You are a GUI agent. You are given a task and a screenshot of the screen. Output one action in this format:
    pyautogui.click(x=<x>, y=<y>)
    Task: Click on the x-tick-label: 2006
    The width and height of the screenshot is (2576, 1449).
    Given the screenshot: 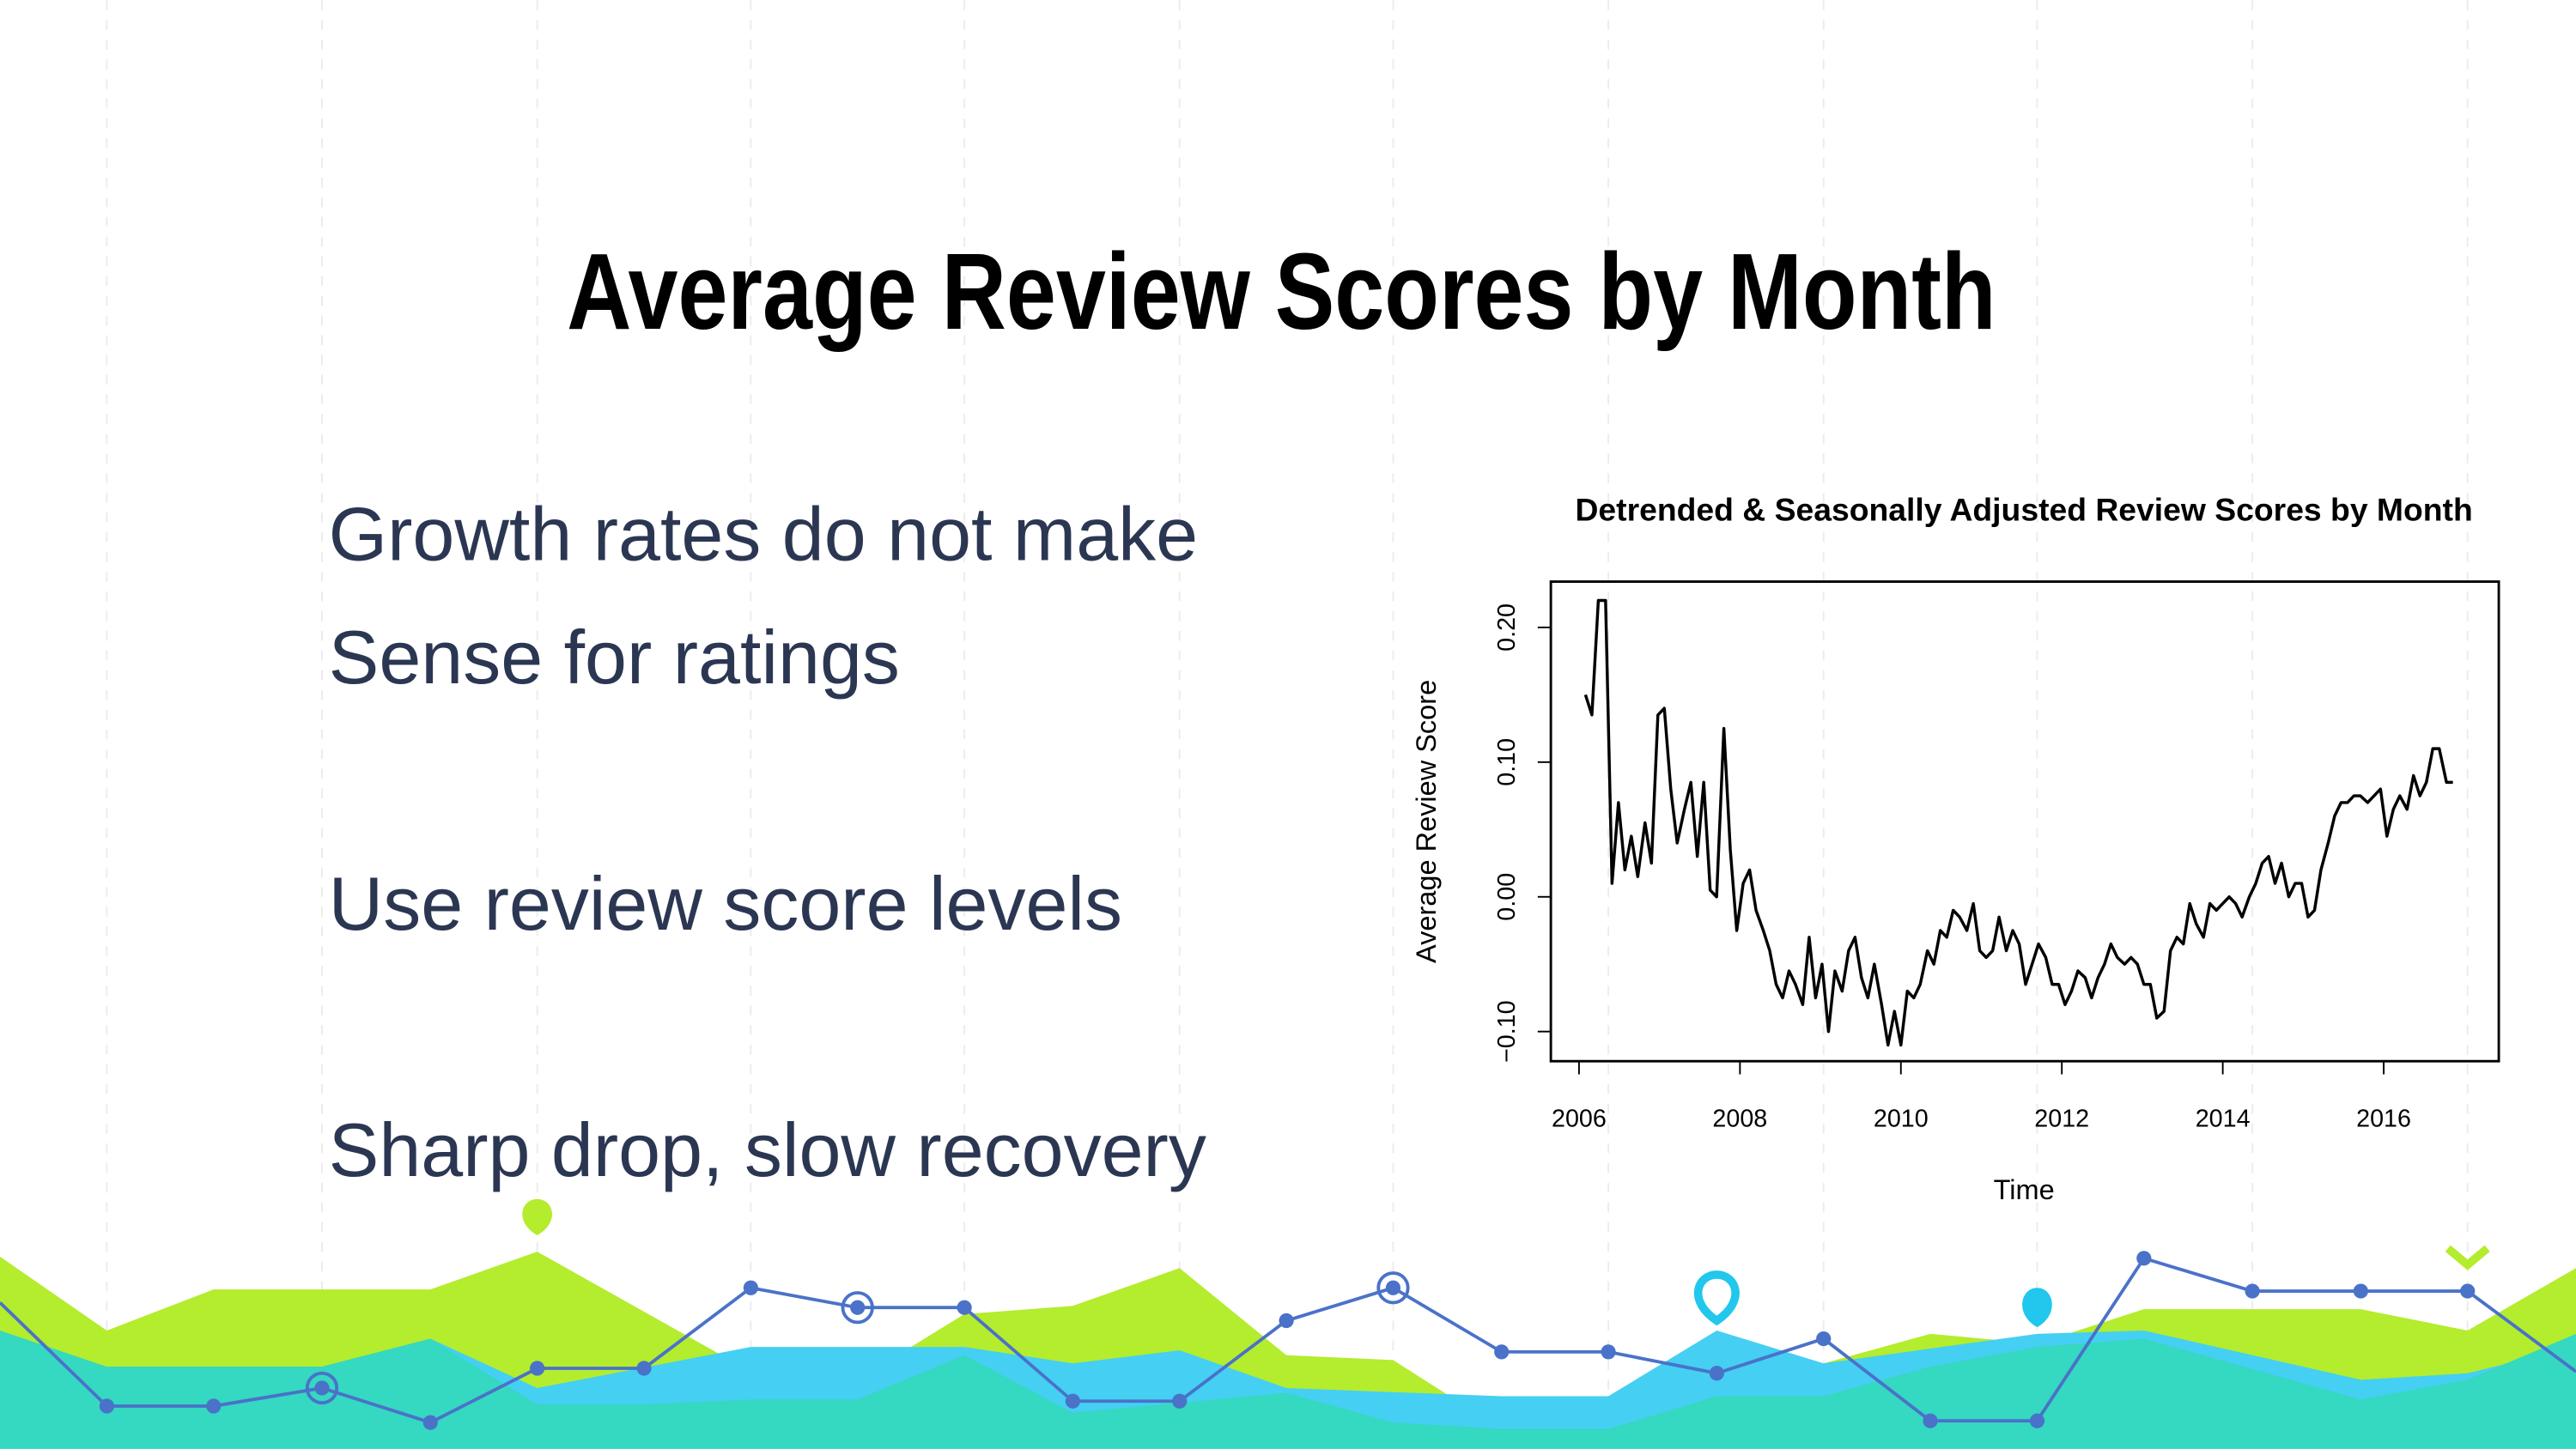 What is the action you would take?
    pyautogui.click(x=1579, y=1119)
    